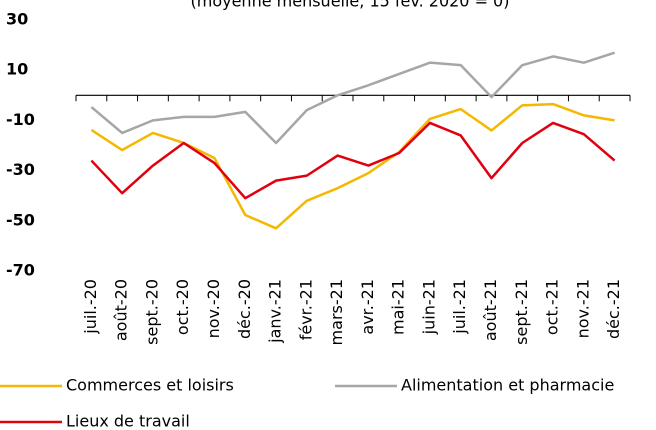 The width and height of the screenshot is (656, 430). Describe the element at coordinates (244, 309) in the screenshot. I see `x-tick-label: déc.-20` at that location.